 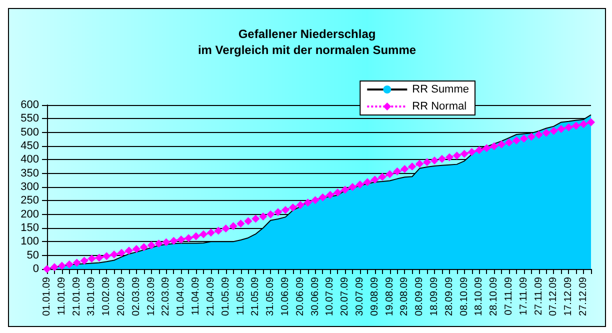 What do you see at coordinates (29, 242) in the screenshot?
I see `y-tick-label: 100` at bounding box center [29, 242].